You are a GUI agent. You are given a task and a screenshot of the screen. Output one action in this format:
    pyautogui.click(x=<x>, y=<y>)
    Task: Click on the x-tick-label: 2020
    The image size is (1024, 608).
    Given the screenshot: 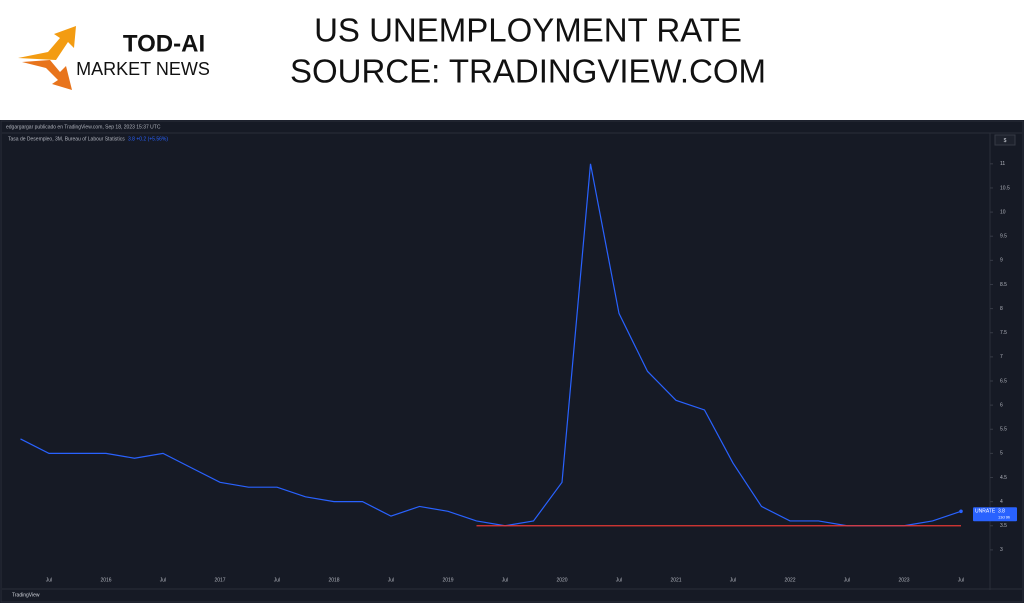 What is the action you would take?
    pyautogui.click(x=561, y=580)
    